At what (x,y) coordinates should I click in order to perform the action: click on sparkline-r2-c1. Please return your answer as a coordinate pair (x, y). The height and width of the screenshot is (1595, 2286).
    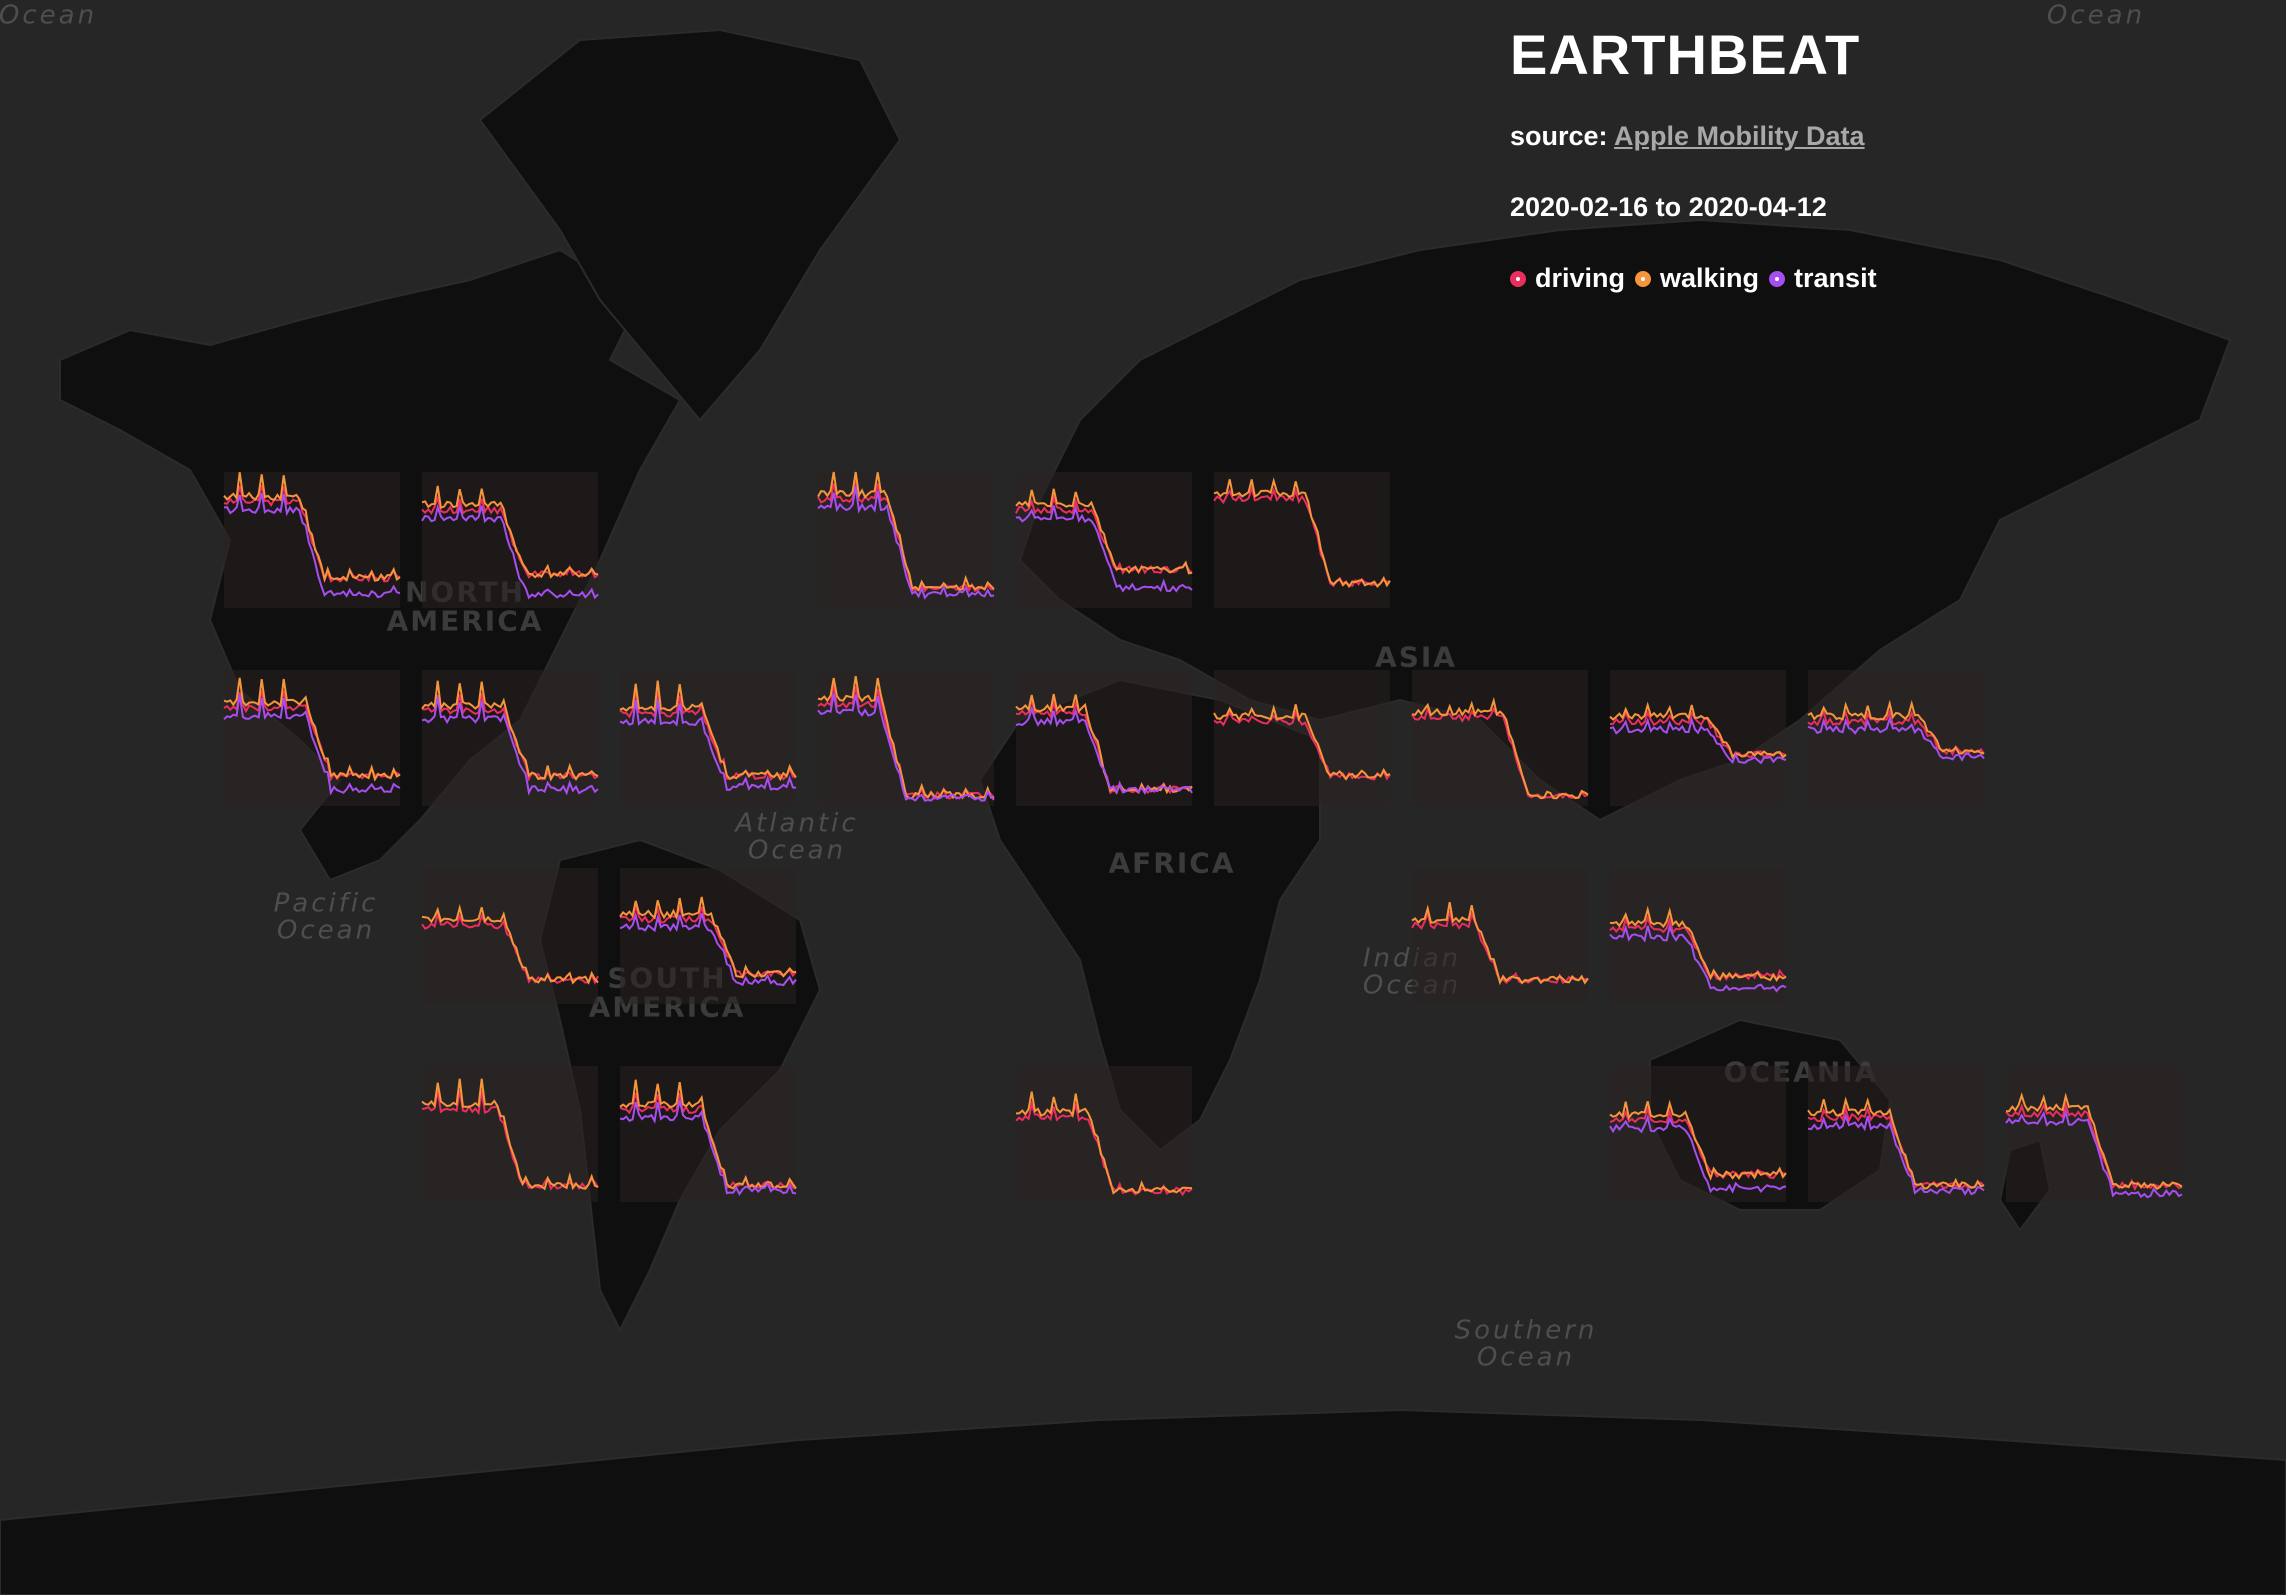
    Looking at the image, I should click on (510, 936).